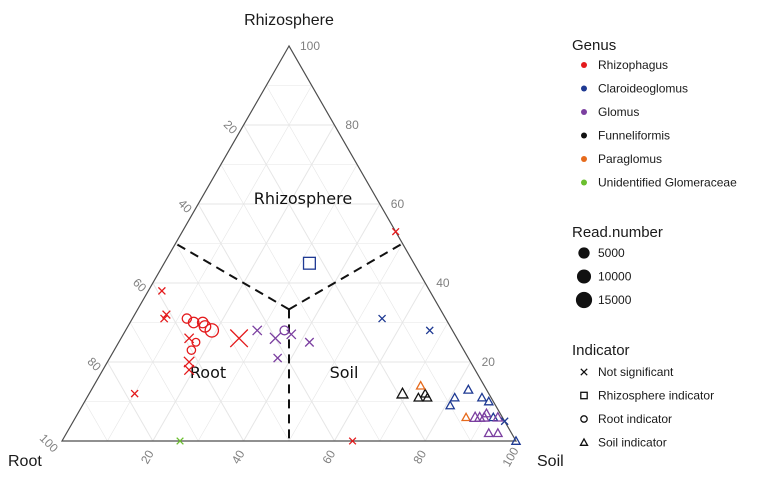 The height and width of the screenshot is (499, 771). Describe the element at coordinates (634, 136) in the screenshot. I see `legend-genus-label: Funneliformis` at that location.